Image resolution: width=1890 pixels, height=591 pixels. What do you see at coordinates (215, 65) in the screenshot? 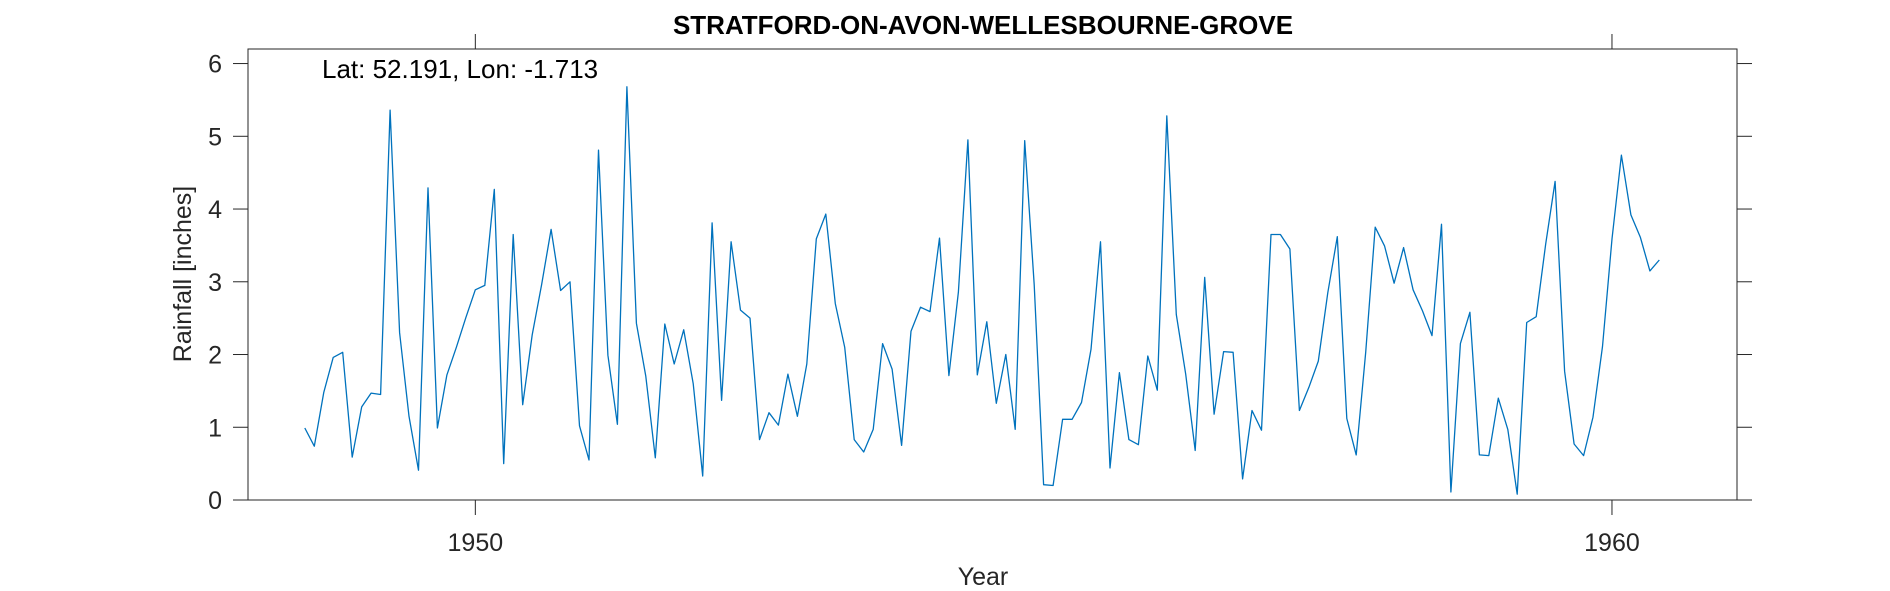
I see `y-tick-label: 6` at bounding box center [215, 65].